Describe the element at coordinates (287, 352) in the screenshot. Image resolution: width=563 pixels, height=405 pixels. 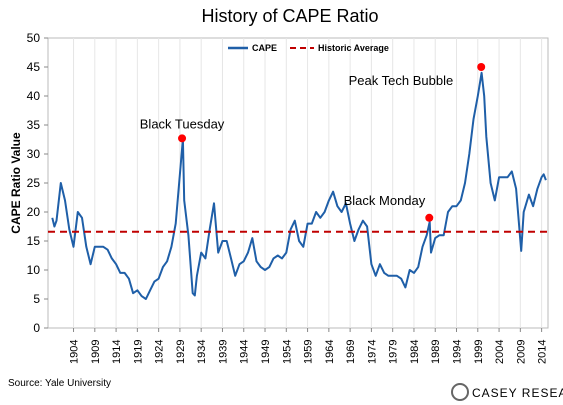
I see `x-tick-label: 1954` at that location.